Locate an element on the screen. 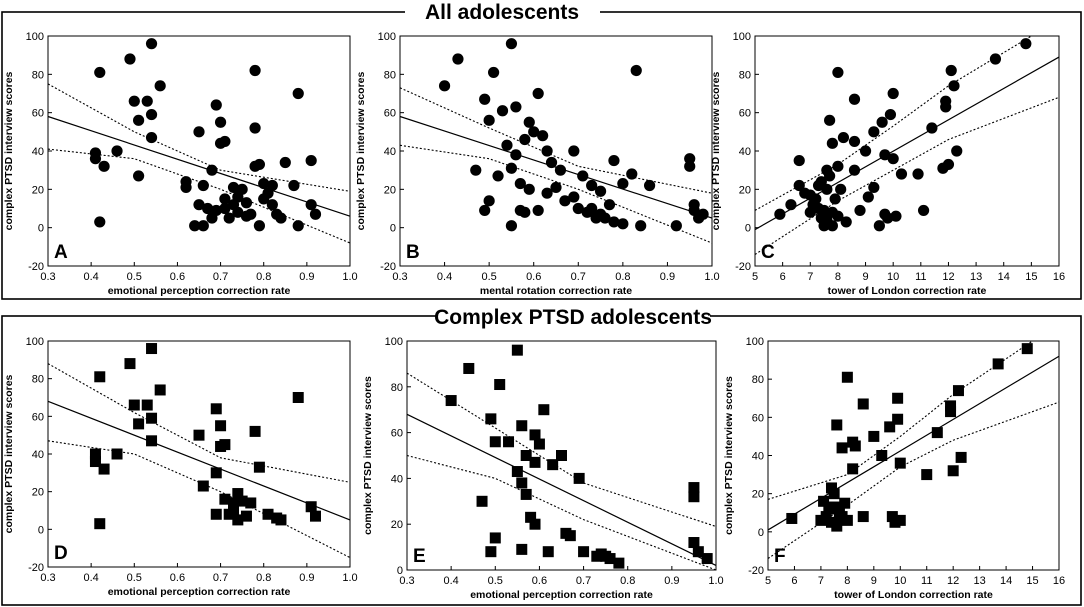 Image resolution: width=1084 pixels, height=607 pixels. y-tick-label: 60 is located at coordinates (397, 434).